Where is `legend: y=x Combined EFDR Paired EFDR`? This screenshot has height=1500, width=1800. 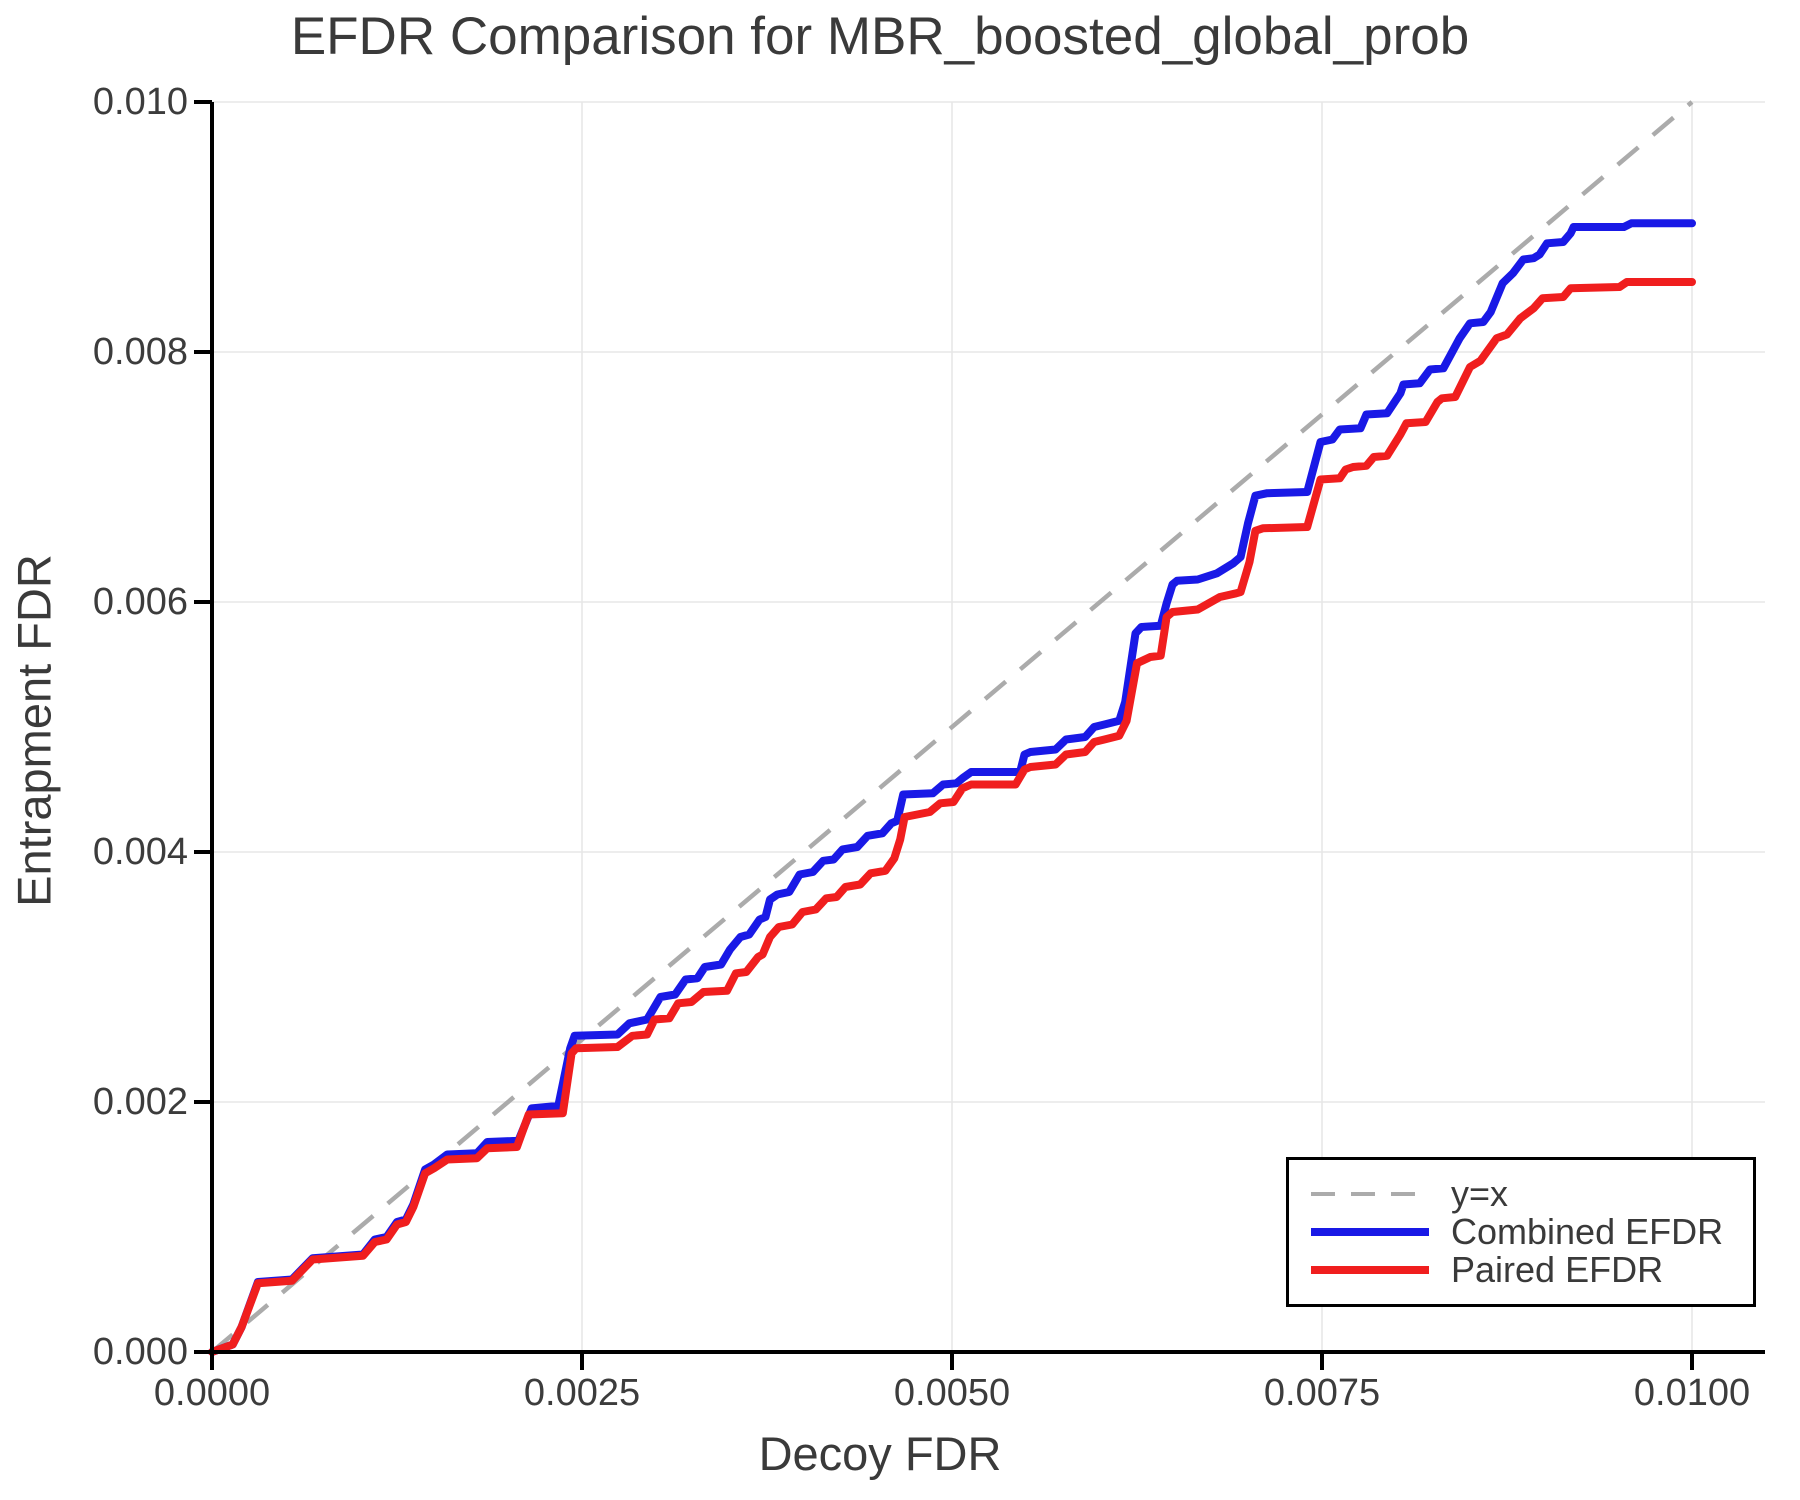
legend: y=x Combined EFDR Paired EFDR is located at coordinates (1521, 1232).